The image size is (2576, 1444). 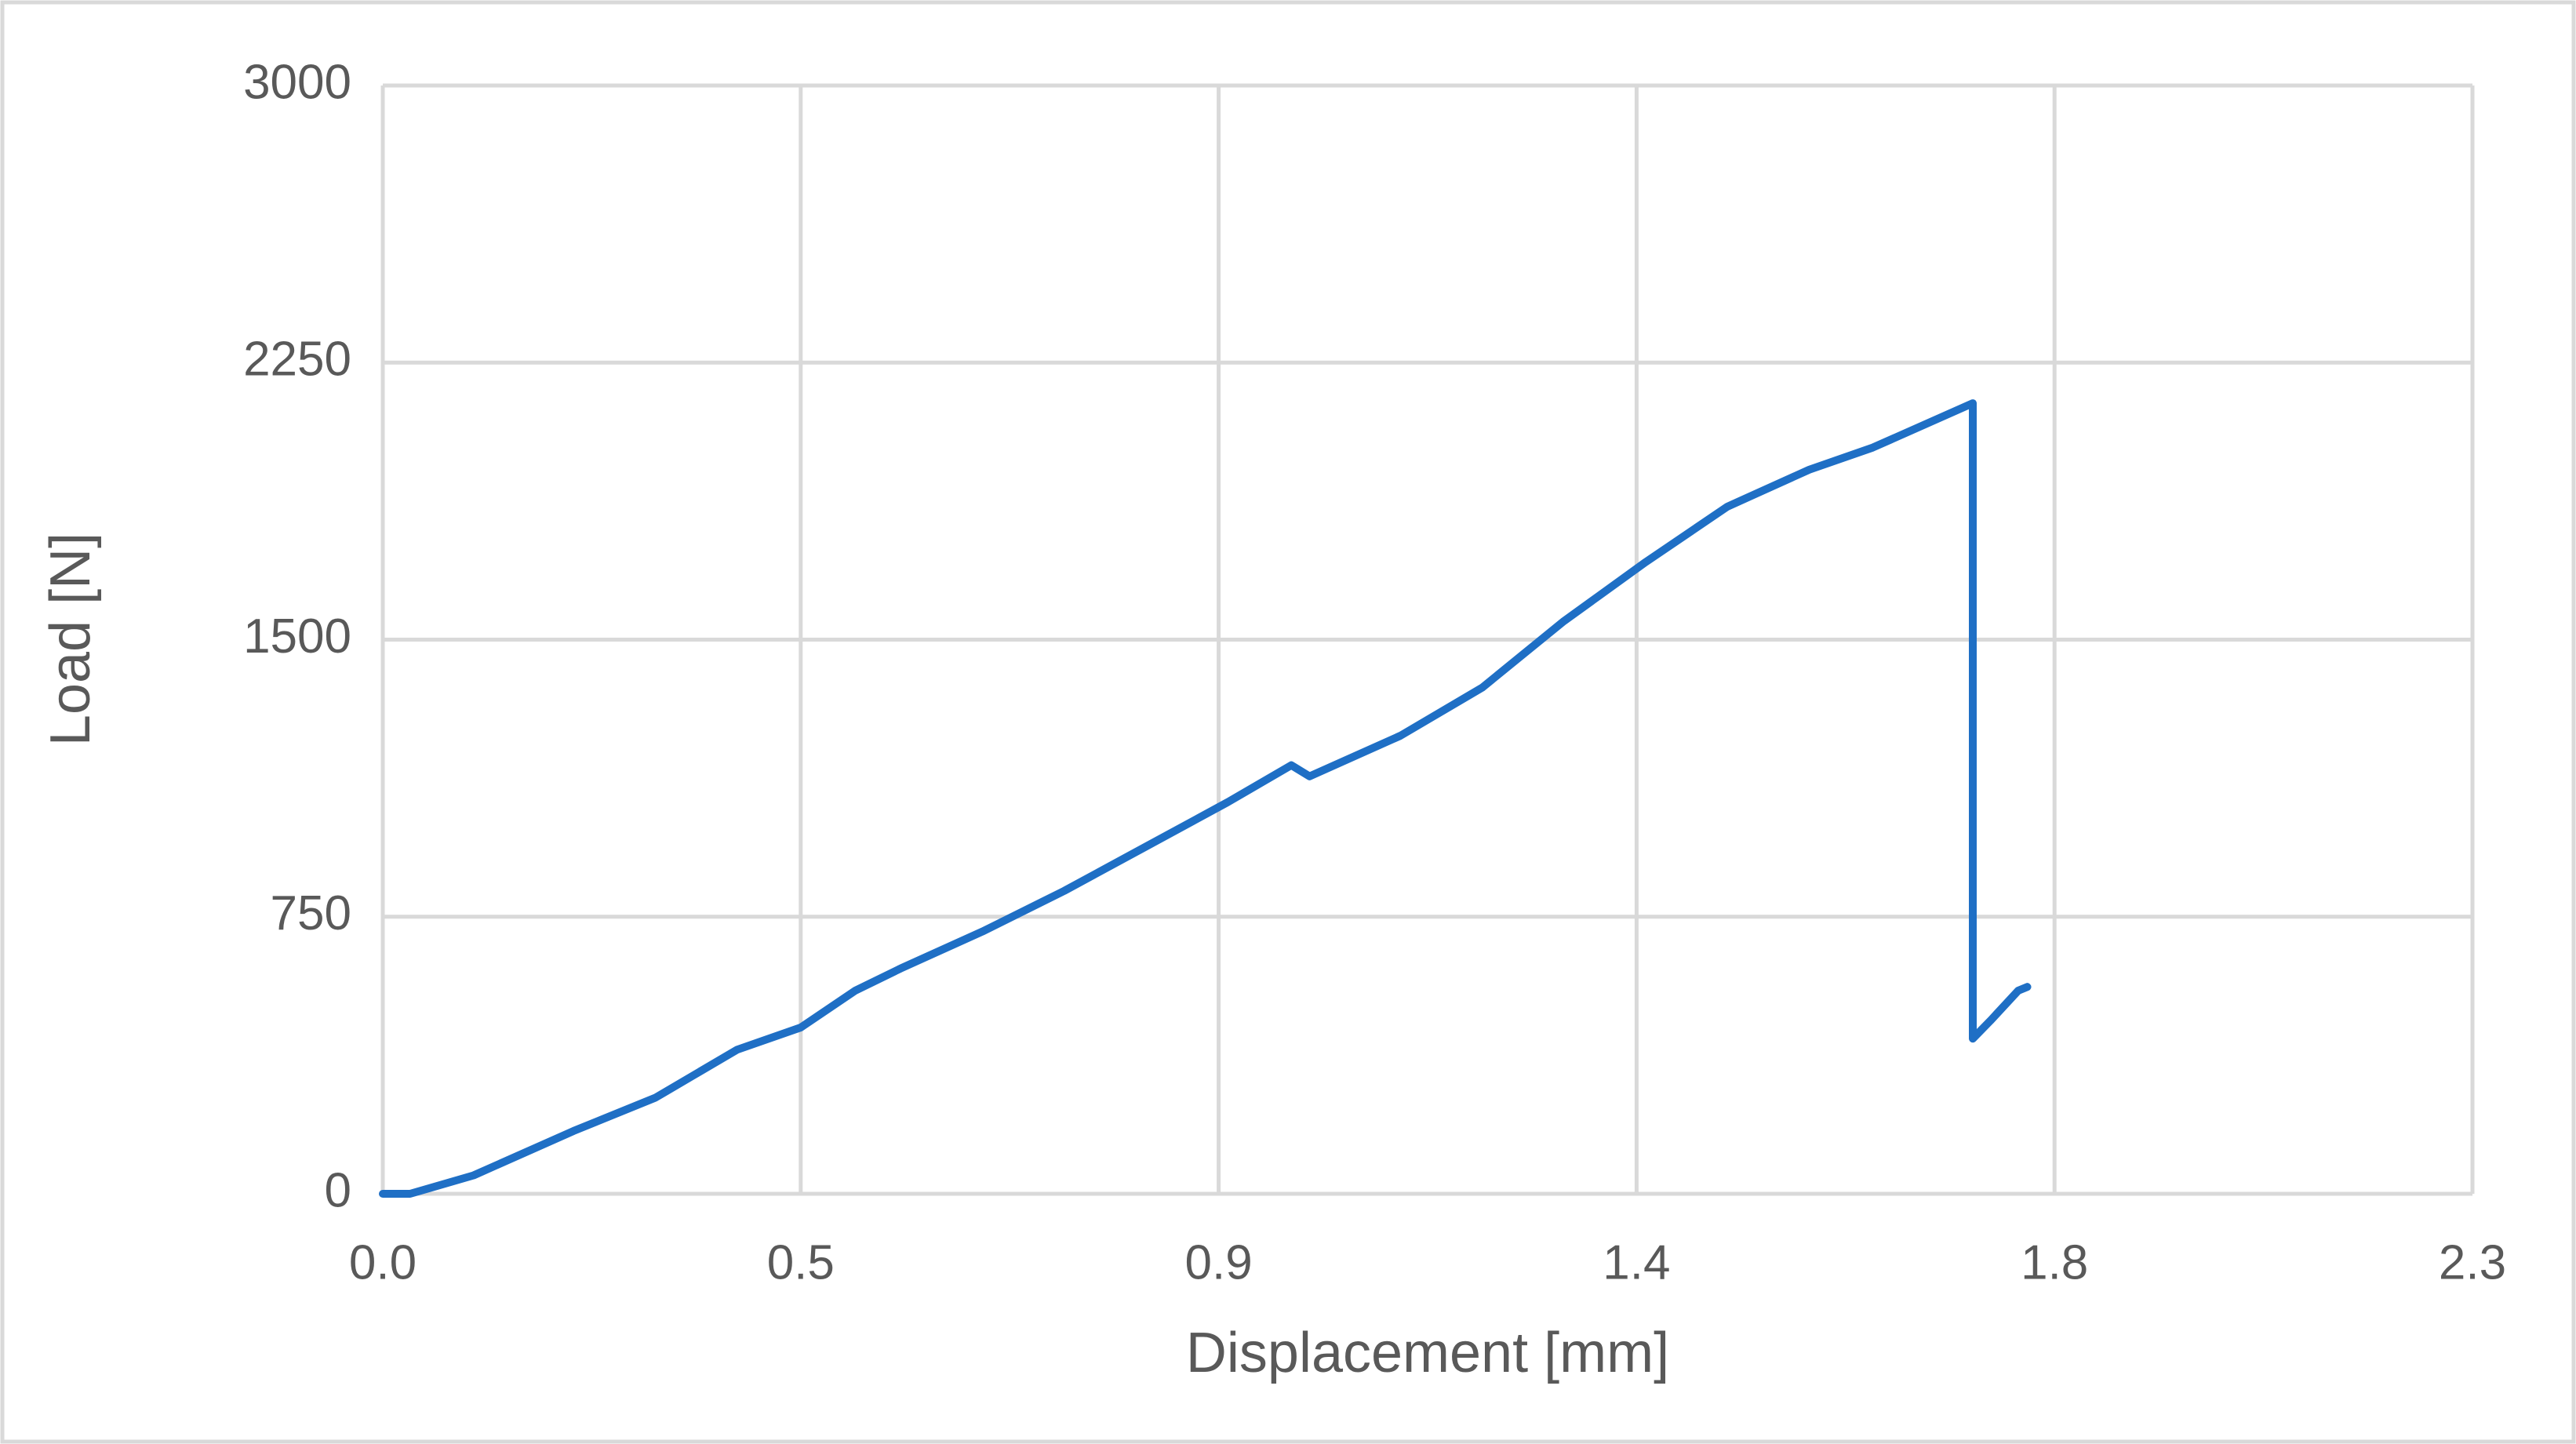 I want to click on y-axis-title: Load [N], so click(x=70, y=639).